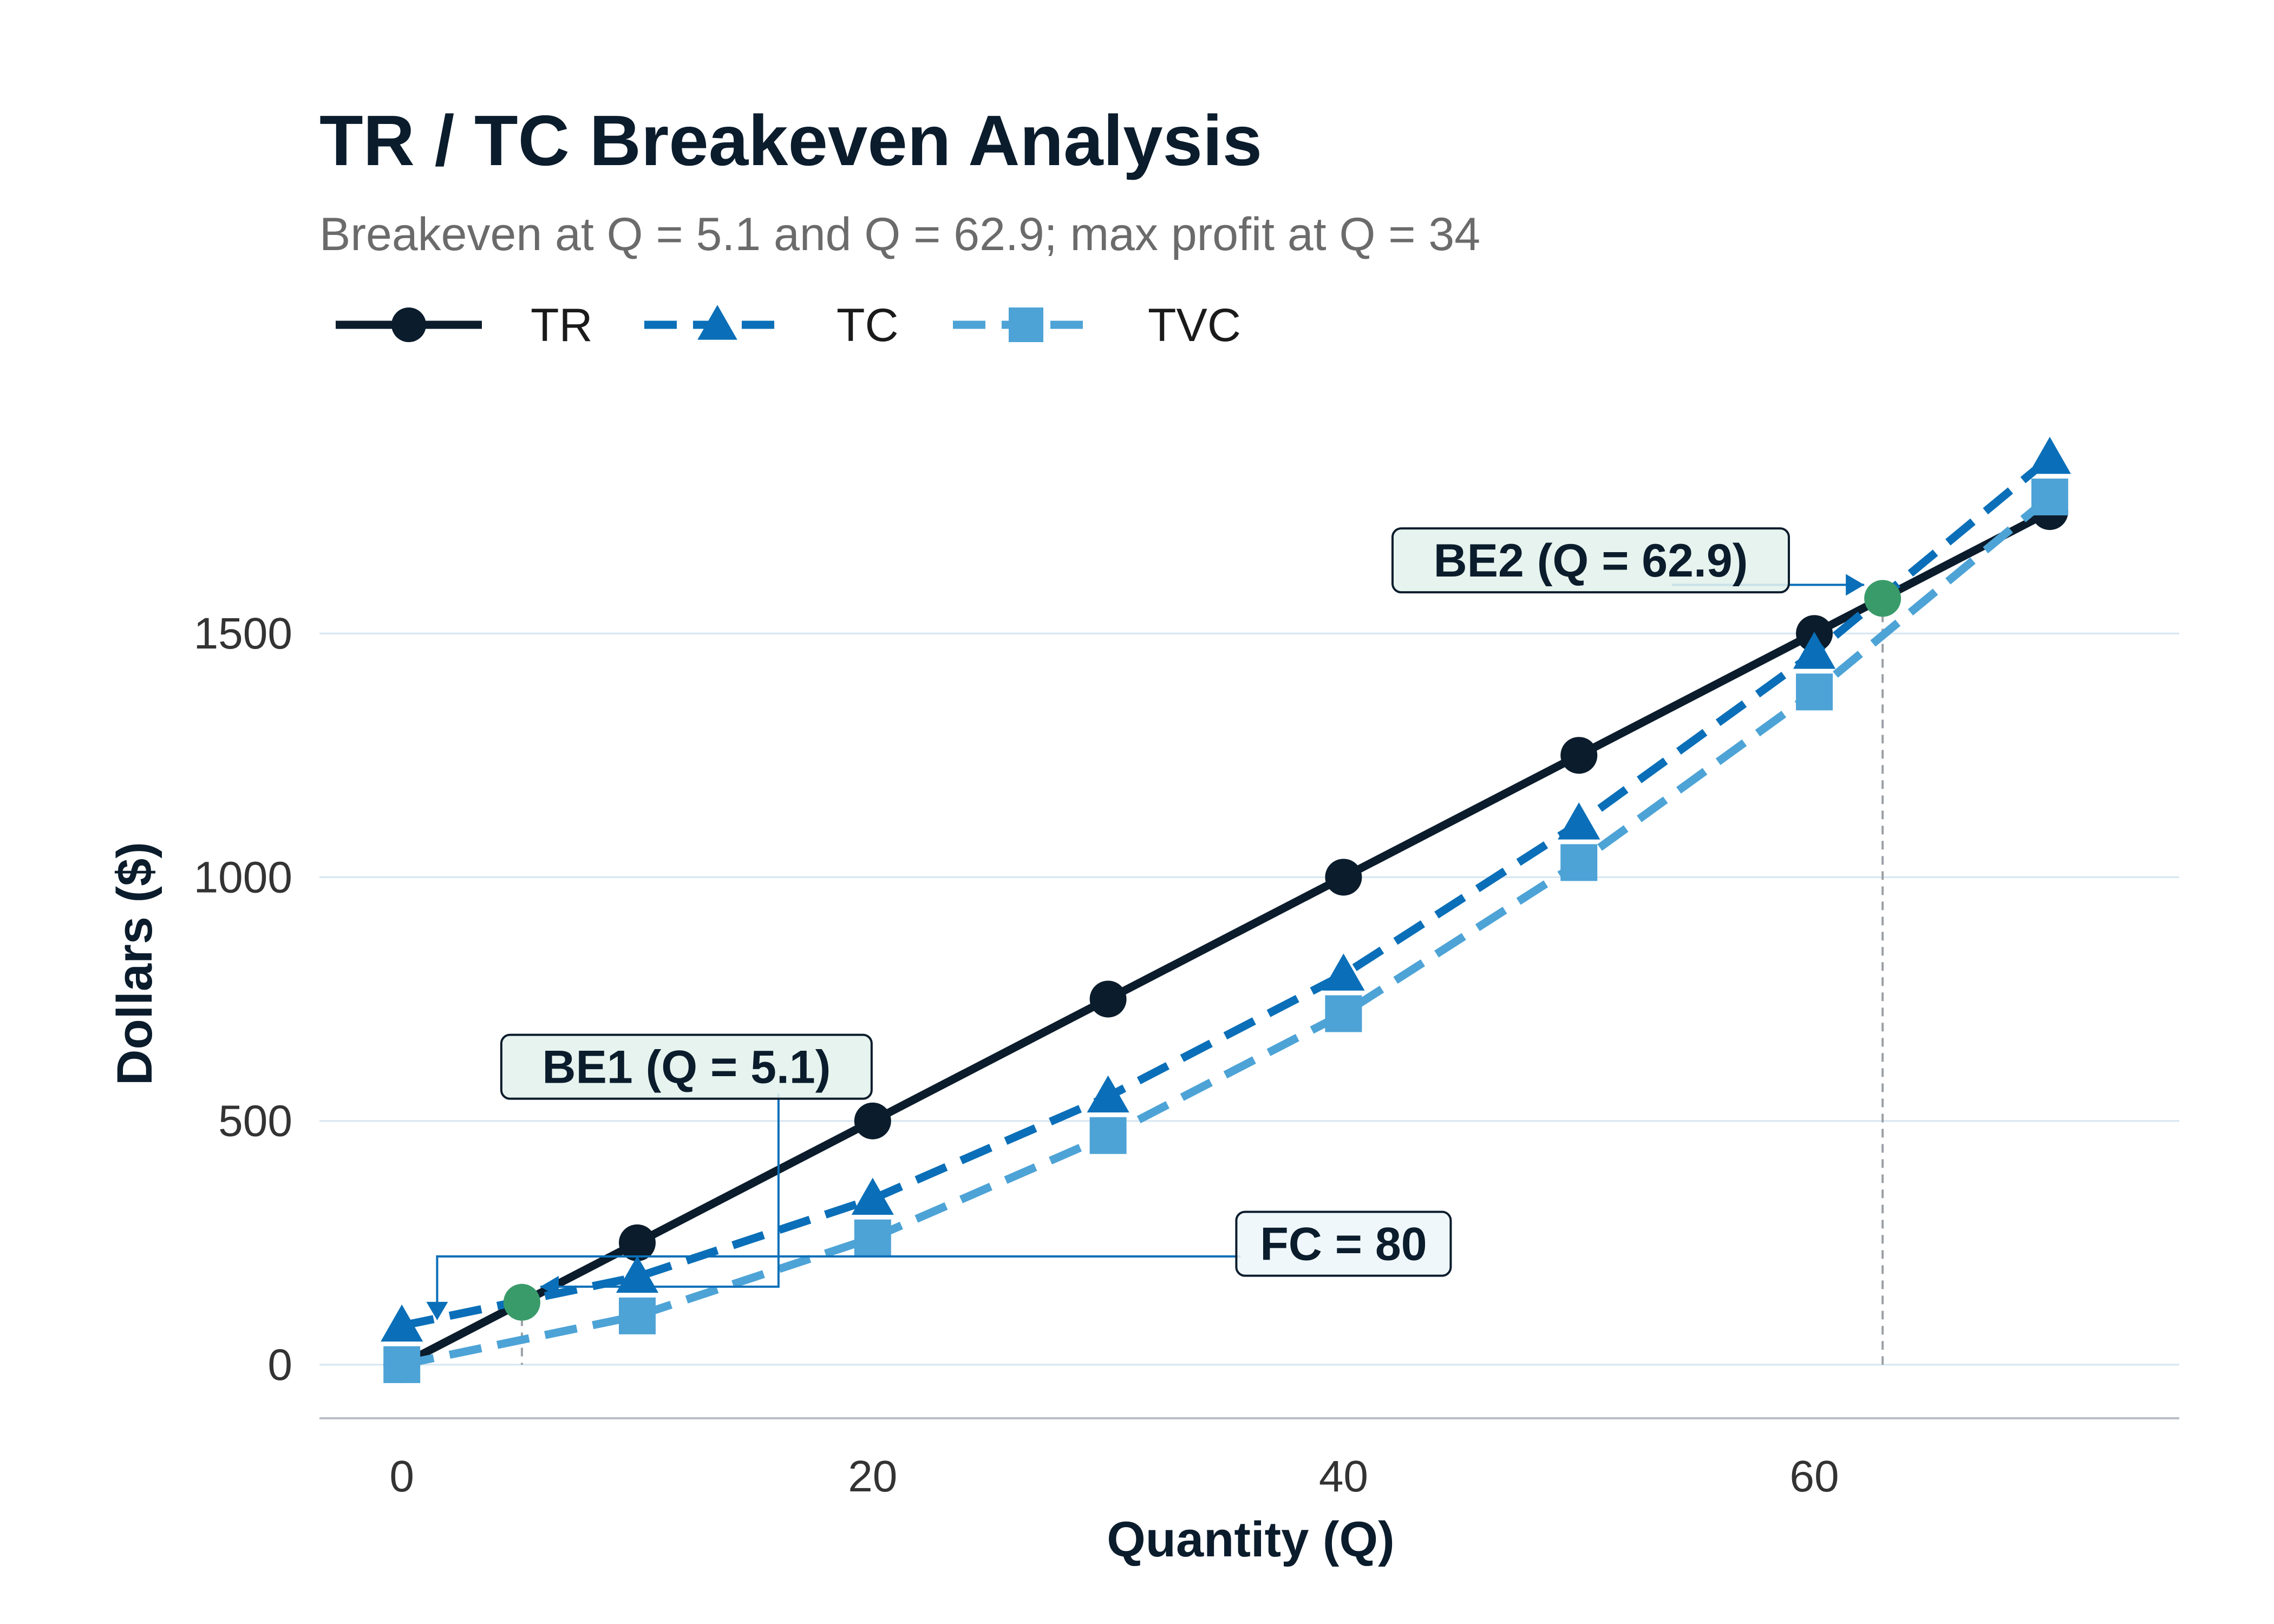  I want to click on y-tick-label: 0, so click(280, 1365).